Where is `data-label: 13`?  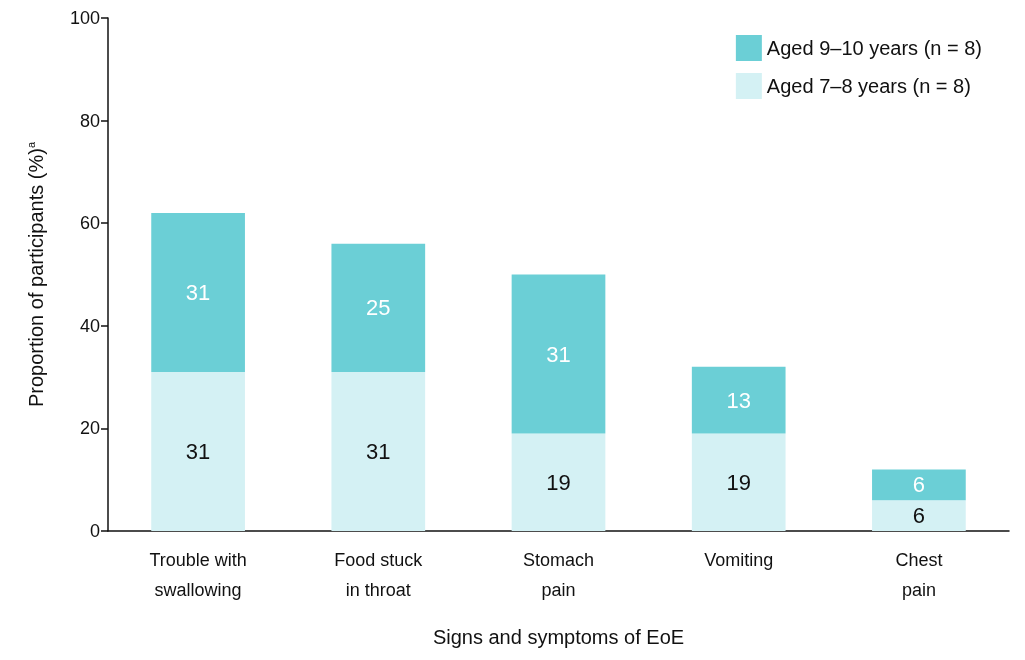
data-label: 13 is located at coordinates (738, 400).